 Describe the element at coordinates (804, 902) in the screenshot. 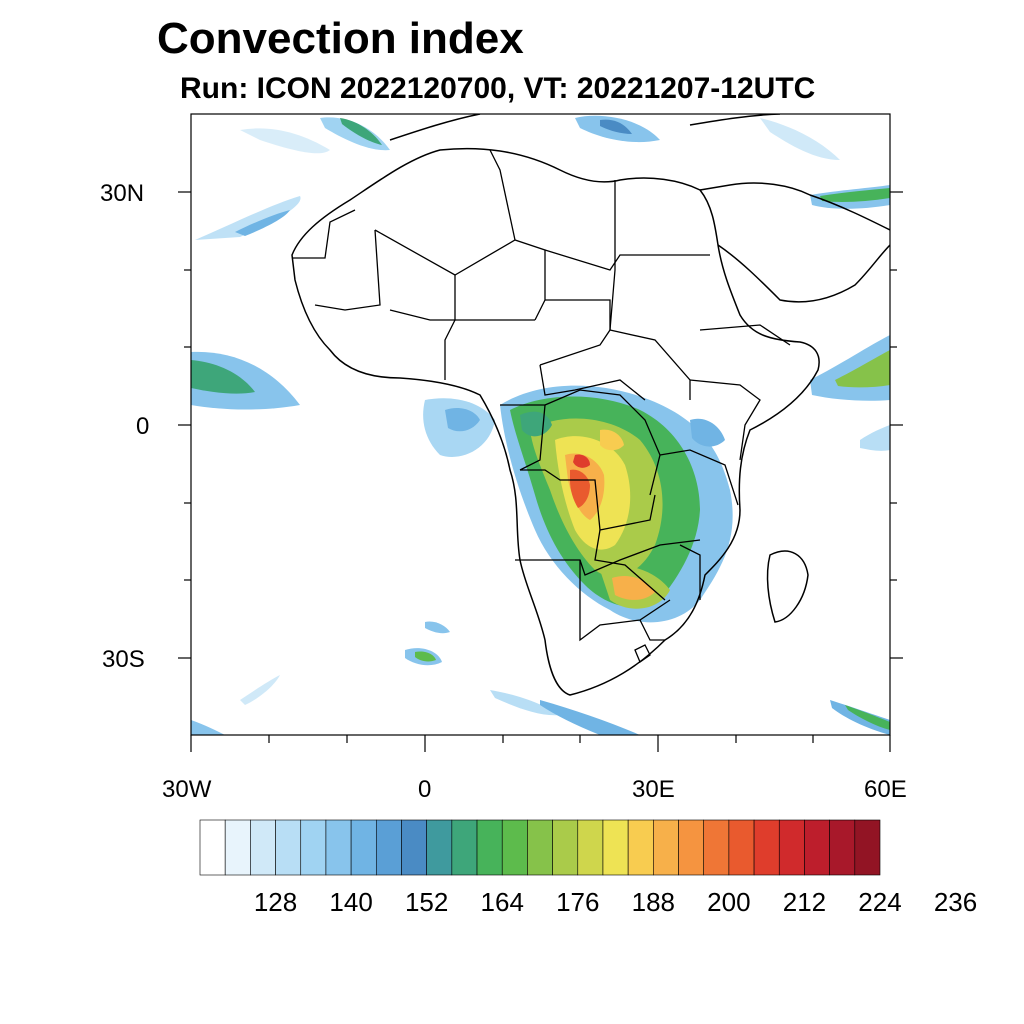

I see `colorbar-label: 212` at that location.